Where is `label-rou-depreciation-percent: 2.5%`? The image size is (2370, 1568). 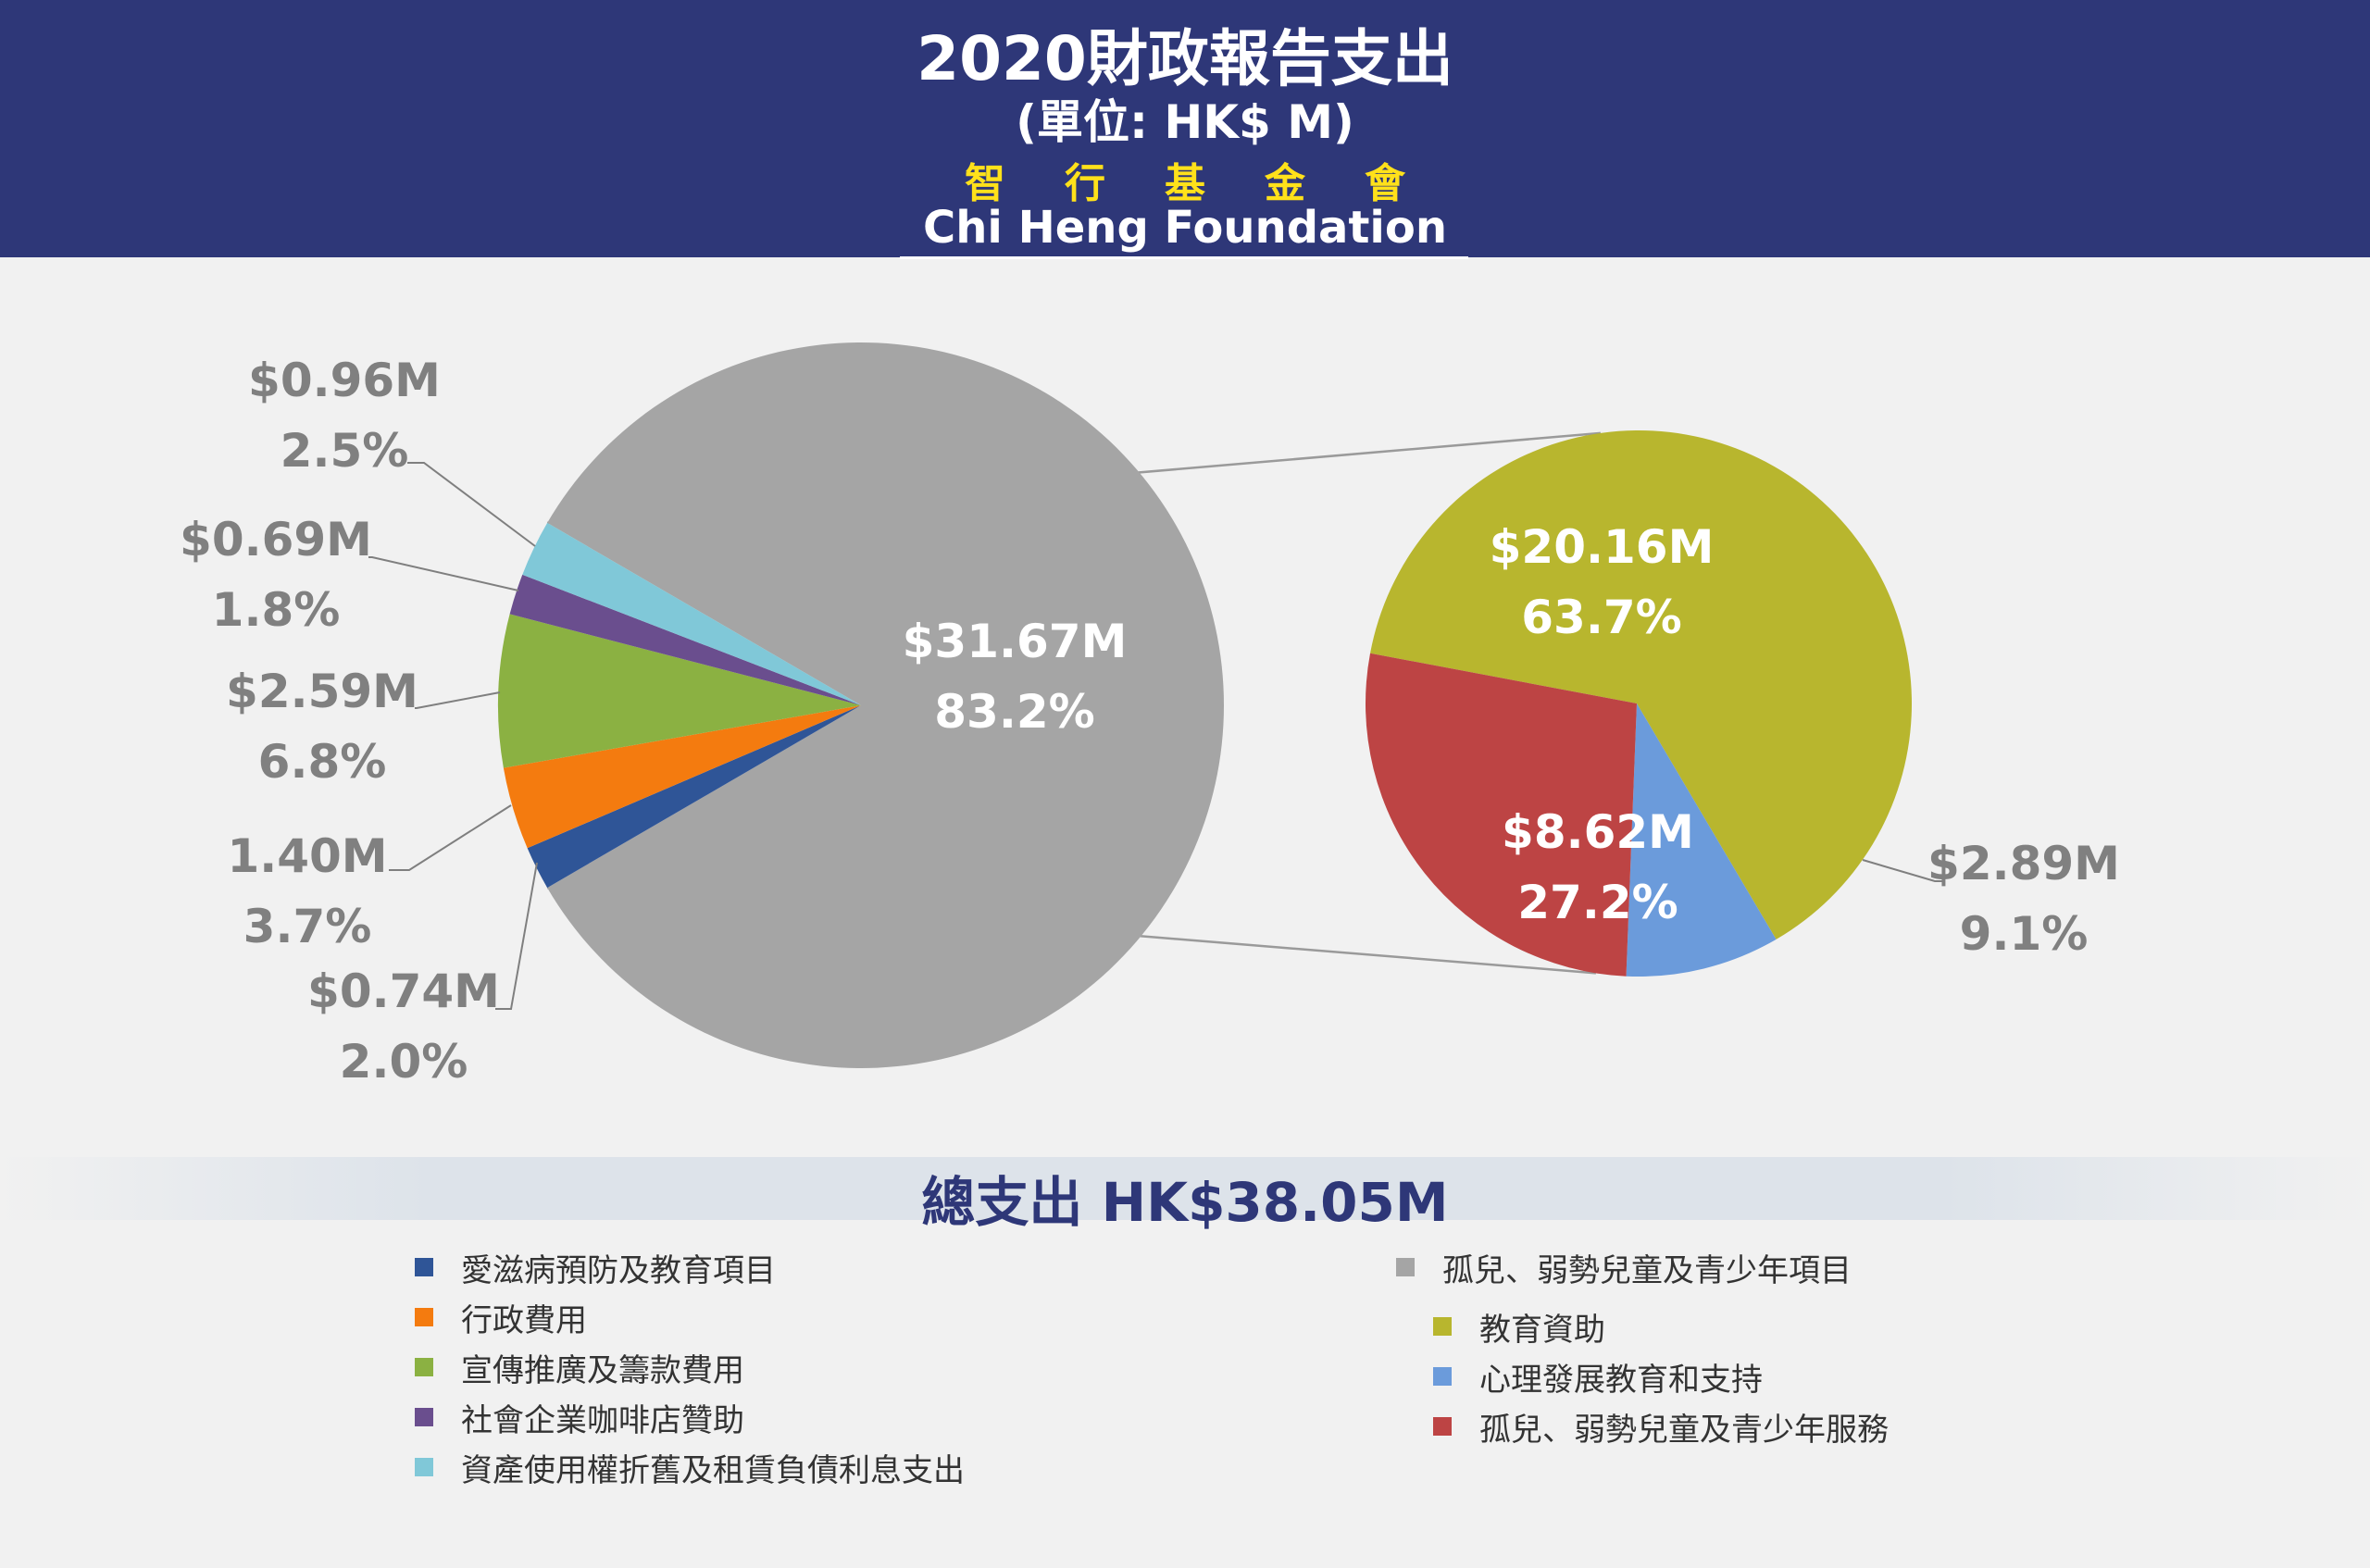
label-rou-depreciation-percent: 2.5% is located at coordinates (345, 451).